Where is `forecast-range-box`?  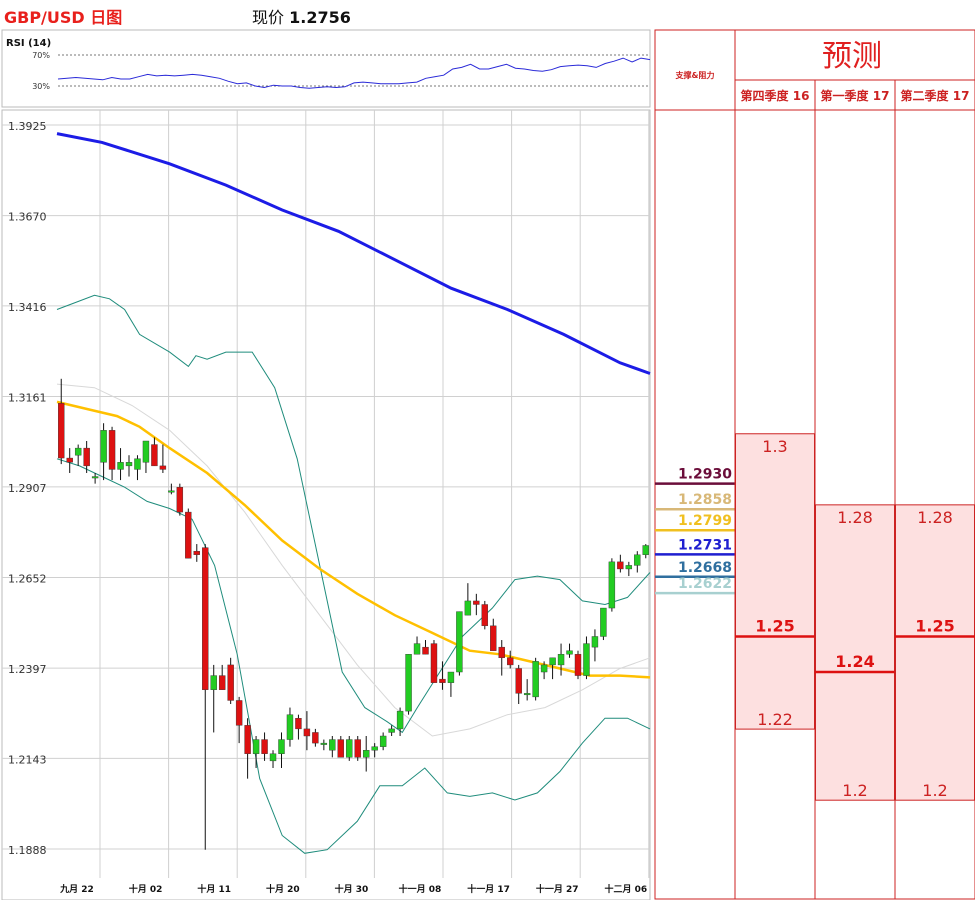 forecast-range-box is located at coordinates (935, 652).